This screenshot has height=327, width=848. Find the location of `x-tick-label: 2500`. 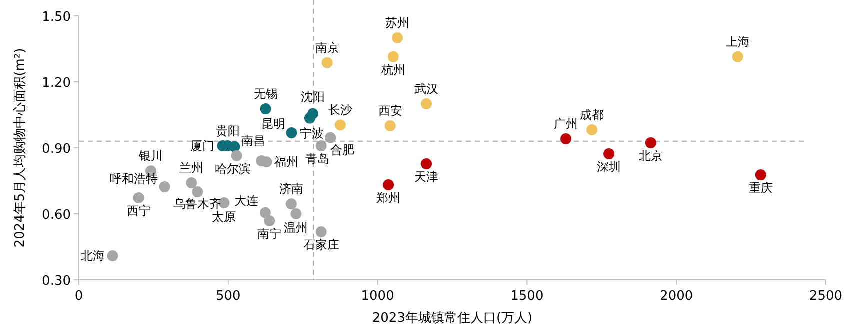

x-tick-label: 2500 is located at coordinates (826, 296).